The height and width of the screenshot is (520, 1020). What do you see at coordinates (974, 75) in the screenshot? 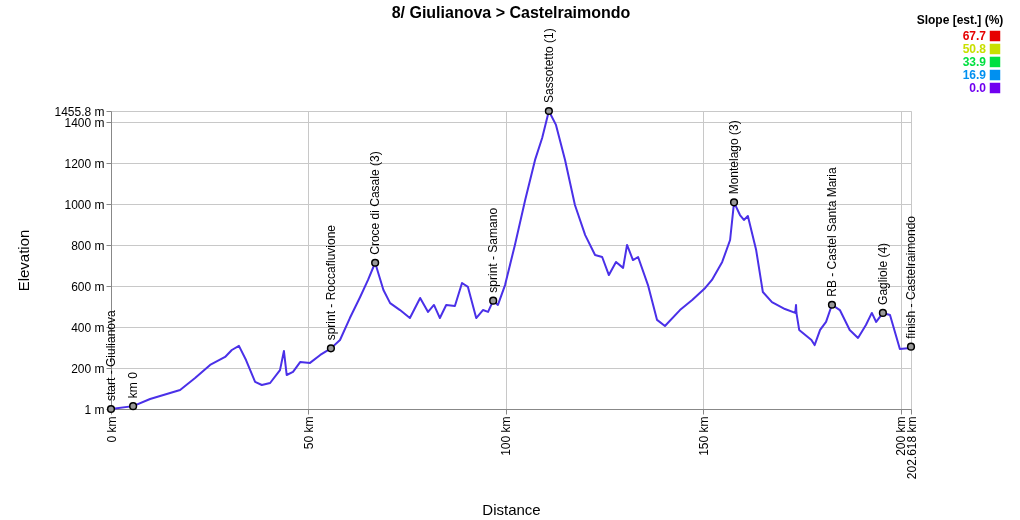
I see `color-bar-label: 16.9` at bounding box center [974, 75].